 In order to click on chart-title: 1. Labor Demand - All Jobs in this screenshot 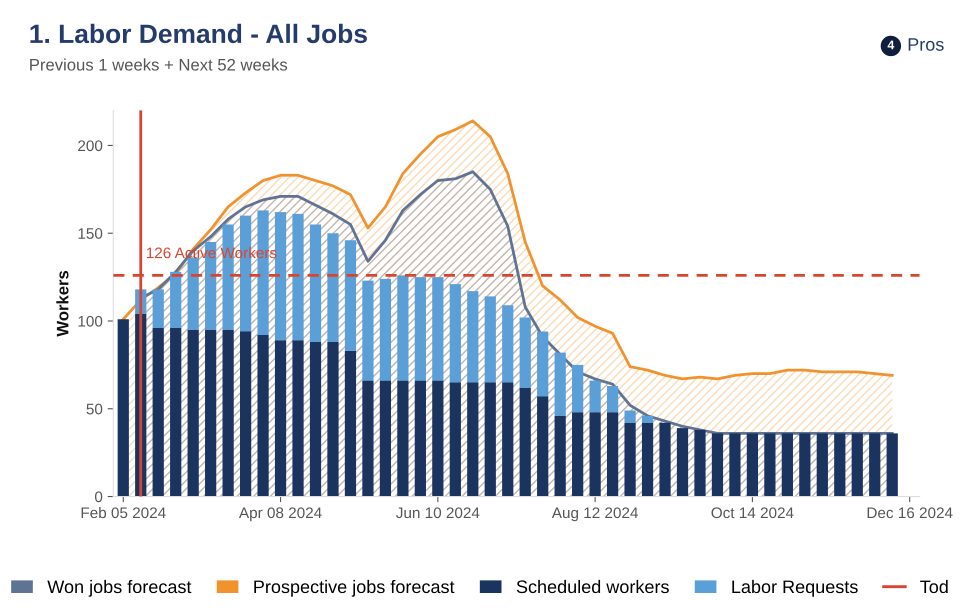, I will do `click(198, 34)`.